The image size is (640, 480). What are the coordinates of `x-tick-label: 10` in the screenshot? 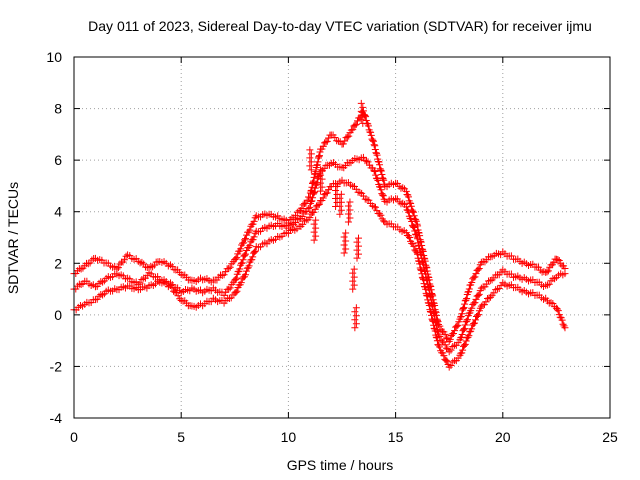 It's located at (289, 437).